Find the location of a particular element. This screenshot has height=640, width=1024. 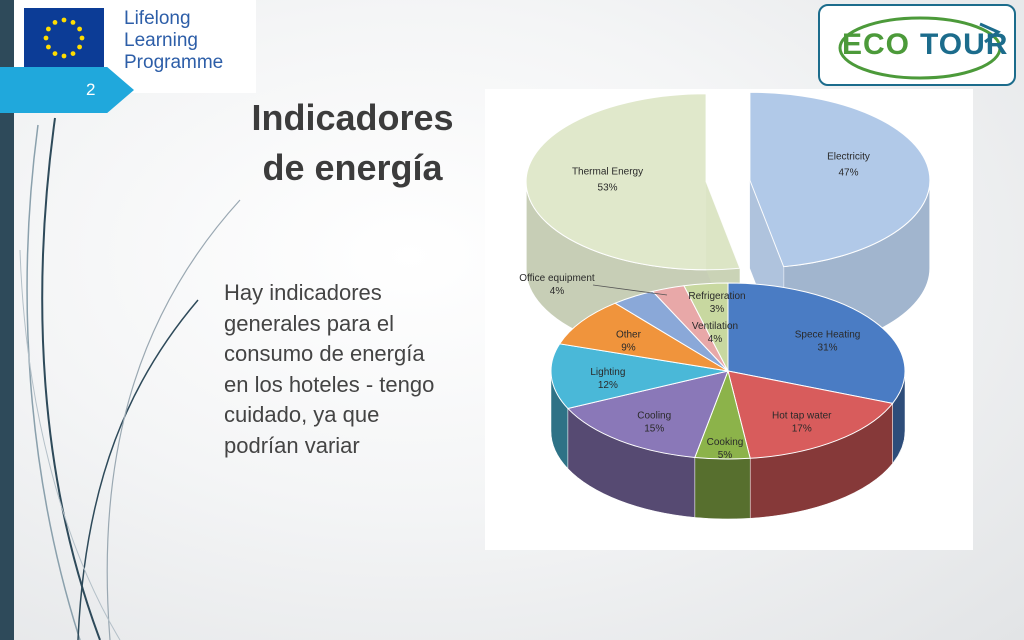

ecotour-logo: ECO TOUR is located at coordinates (917, 45).